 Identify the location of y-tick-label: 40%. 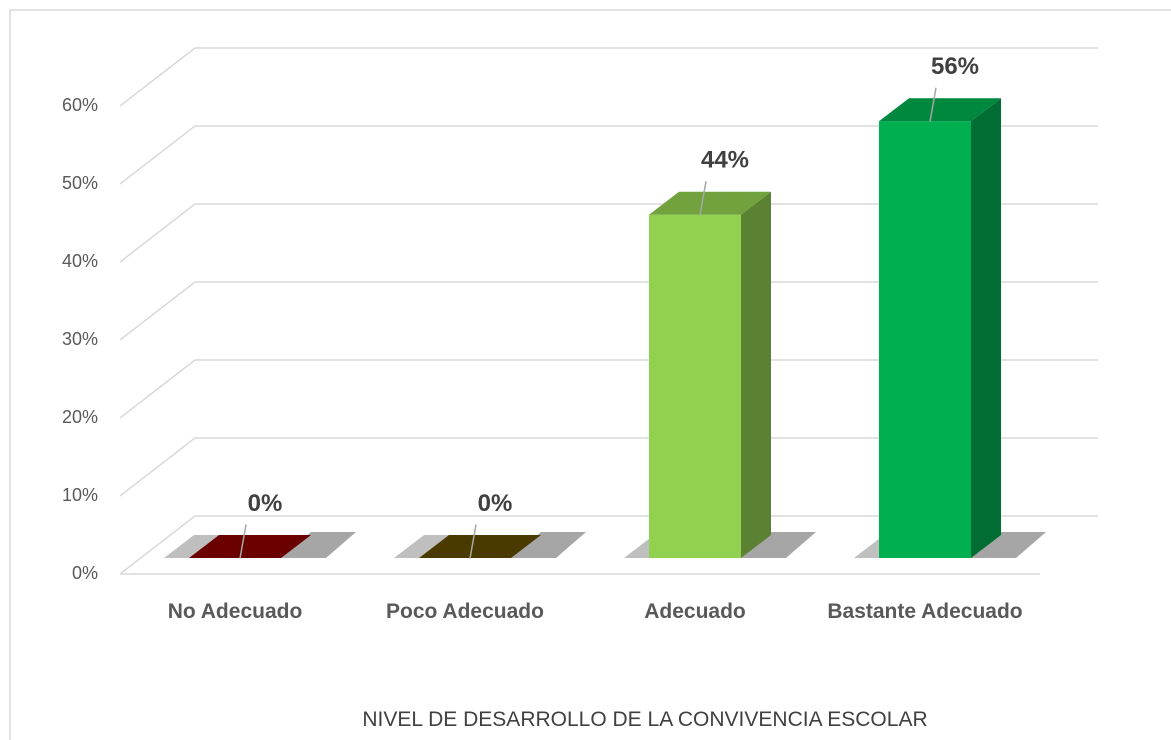
(80, 261).